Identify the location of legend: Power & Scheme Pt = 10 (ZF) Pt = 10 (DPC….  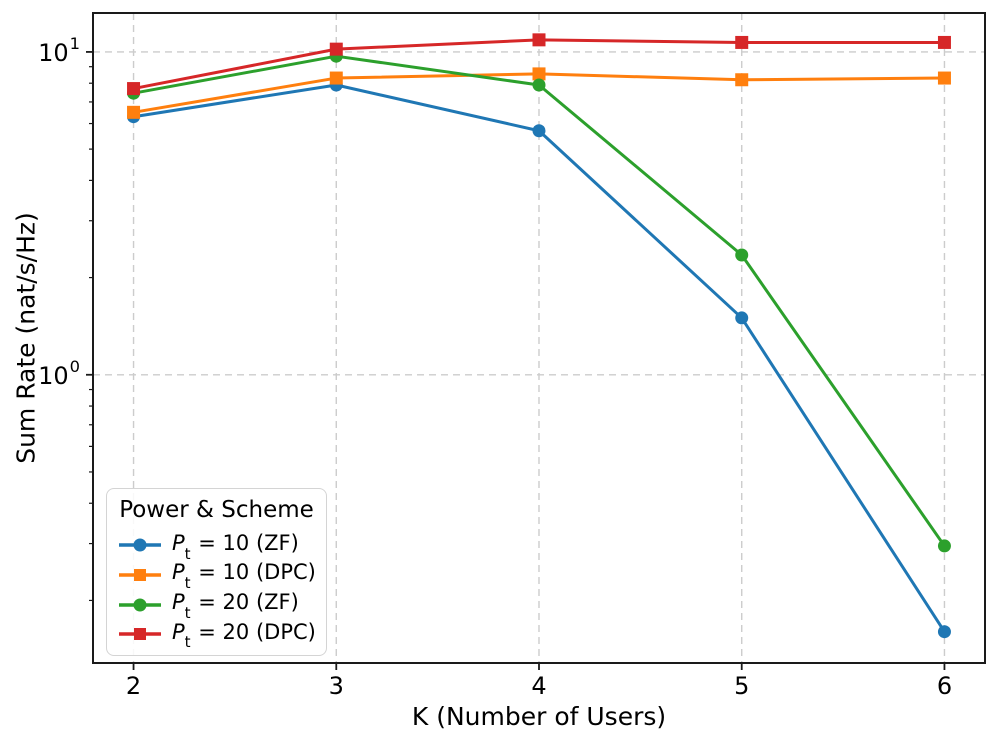
(216, 572).